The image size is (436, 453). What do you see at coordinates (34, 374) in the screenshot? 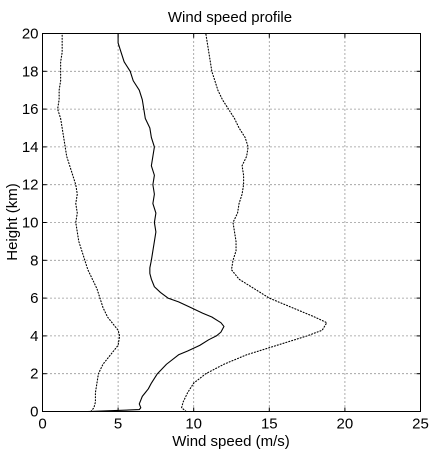
I see `y-tick-label-1: 2` at bounding box center [34, 374].